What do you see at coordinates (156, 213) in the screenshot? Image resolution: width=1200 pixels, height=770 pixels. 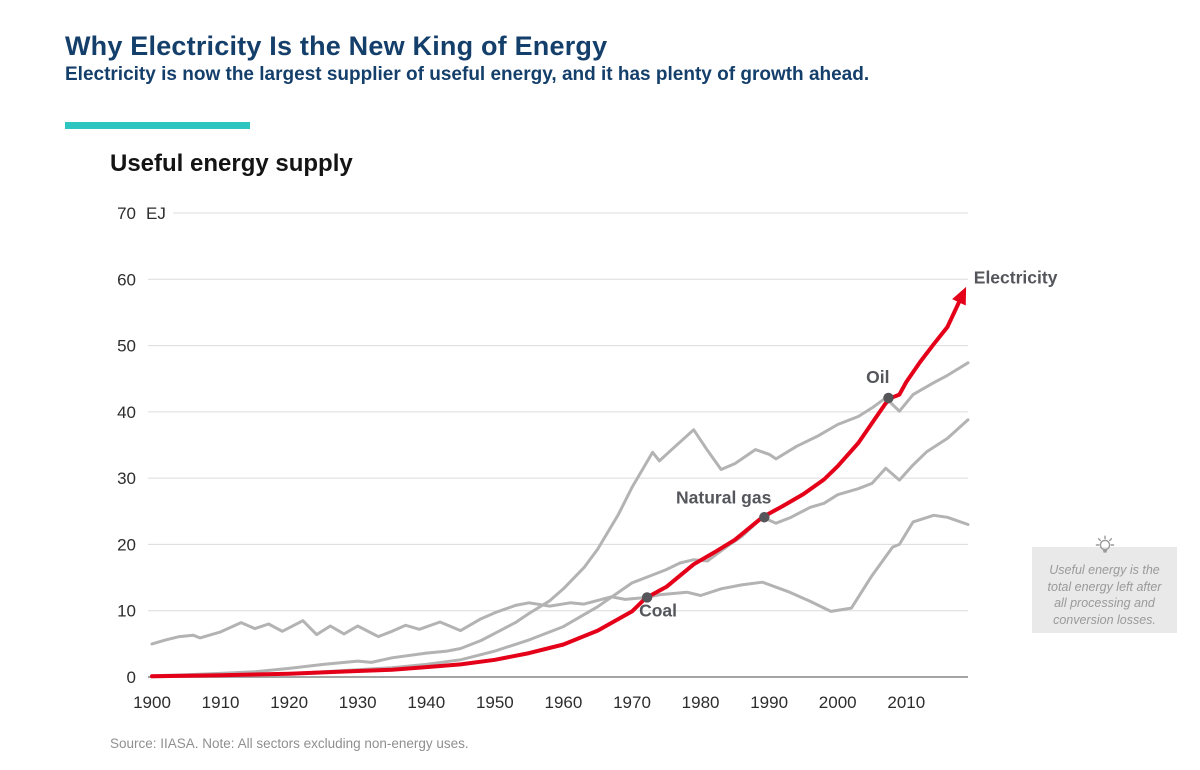 I see `y-axis-unit-label: EJ` at bounding box center [156, 213].